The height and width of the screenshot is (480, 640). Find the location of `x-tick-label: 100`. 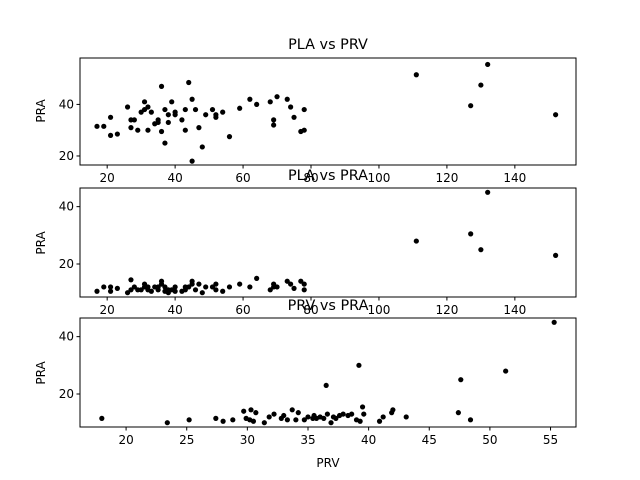

x-tick-label: 100 is located at coordinates (379, 178).